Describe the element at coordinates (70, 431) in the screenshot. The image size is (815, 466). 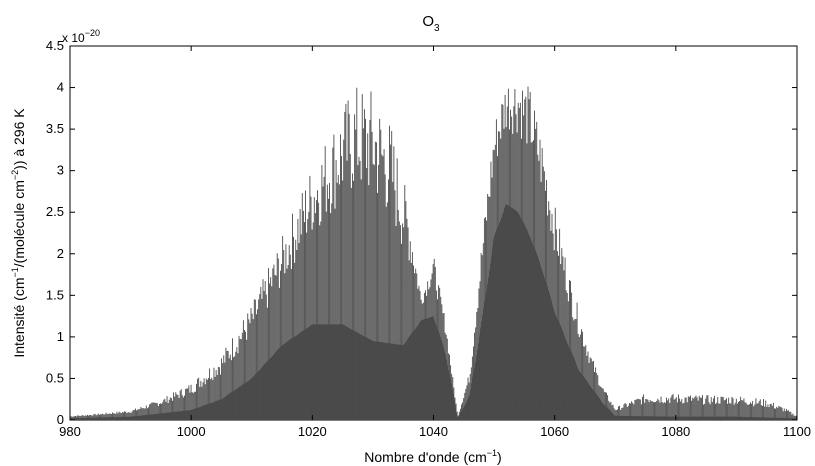
I see `x-tick-label: 980` at that location.